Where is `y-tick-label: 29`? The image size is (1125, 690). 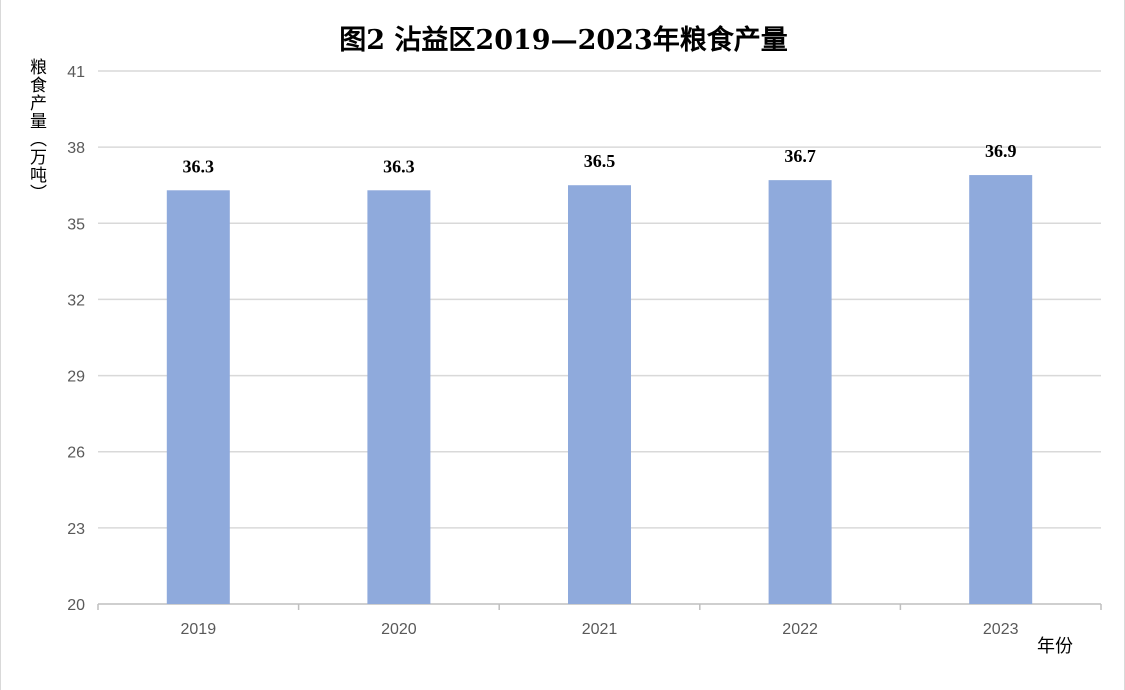 y-tick-label: 29 is located at coordinates (76, 377).